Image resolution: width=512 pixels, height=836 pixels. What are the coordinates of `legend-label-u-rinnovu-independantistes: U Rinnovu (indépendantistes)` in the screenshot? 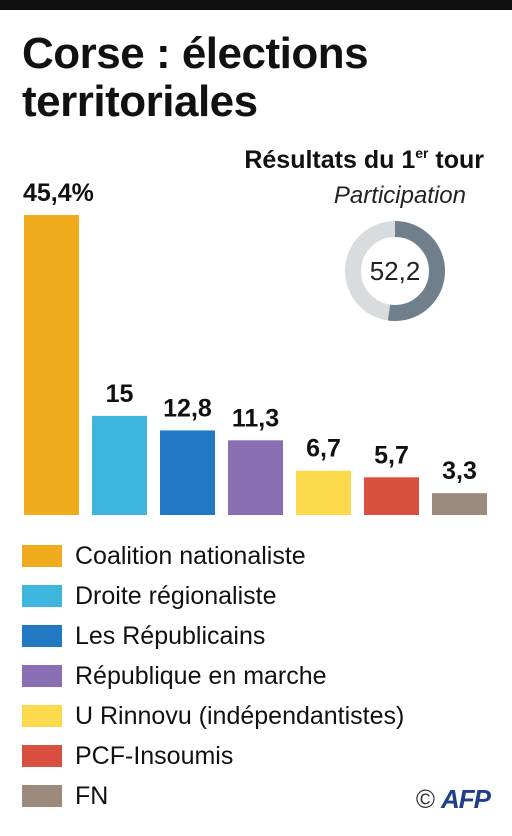 It's located at (240, 715).